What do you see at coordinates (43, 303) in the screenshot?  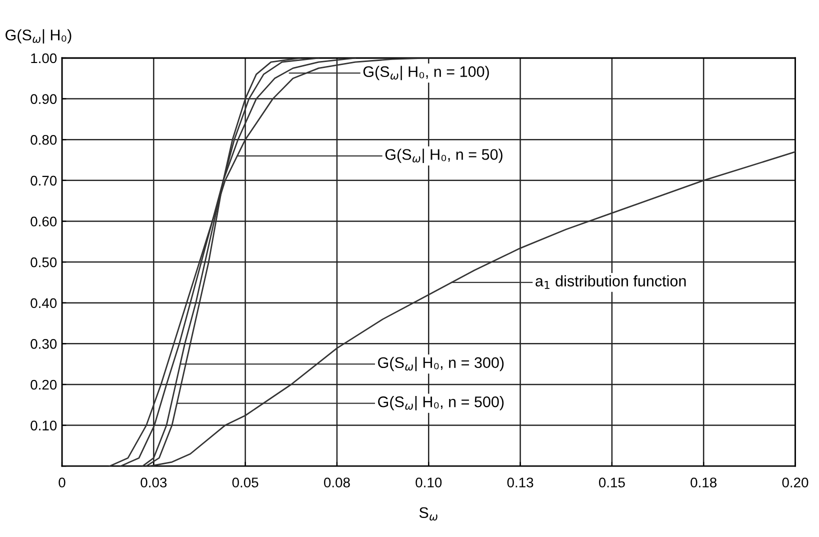 I see `y-tick-label: 0.40` at bounding box center [43, 303].